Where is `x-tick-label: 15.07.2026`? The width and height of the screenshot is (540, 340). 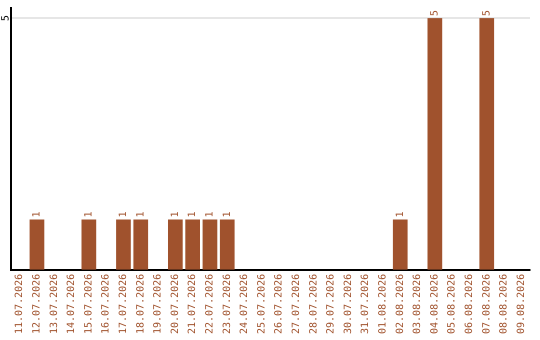
x-tick-label: 15.07.2026 is located at coordinates (88, 304).